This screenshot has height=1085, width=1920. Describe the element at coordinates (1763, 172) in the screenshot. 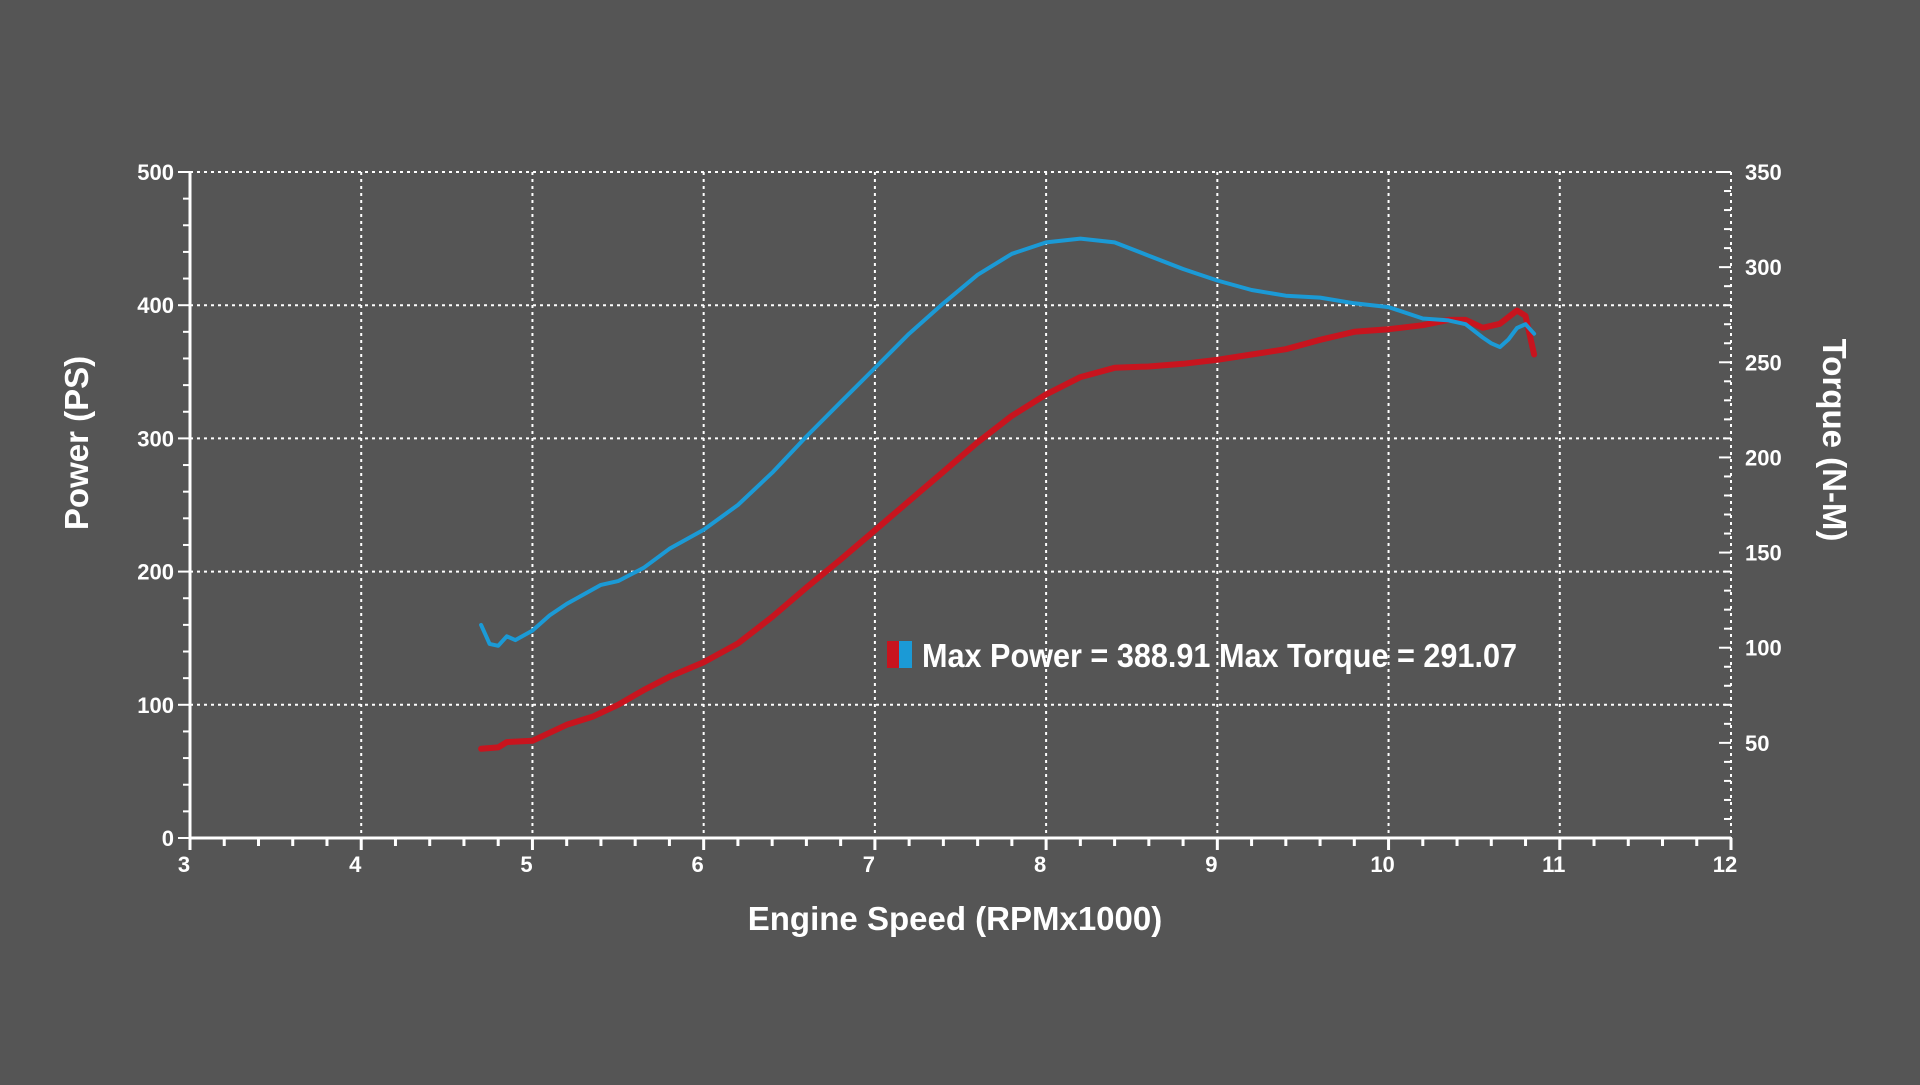

I see `right-tick-label: 350` at that location.